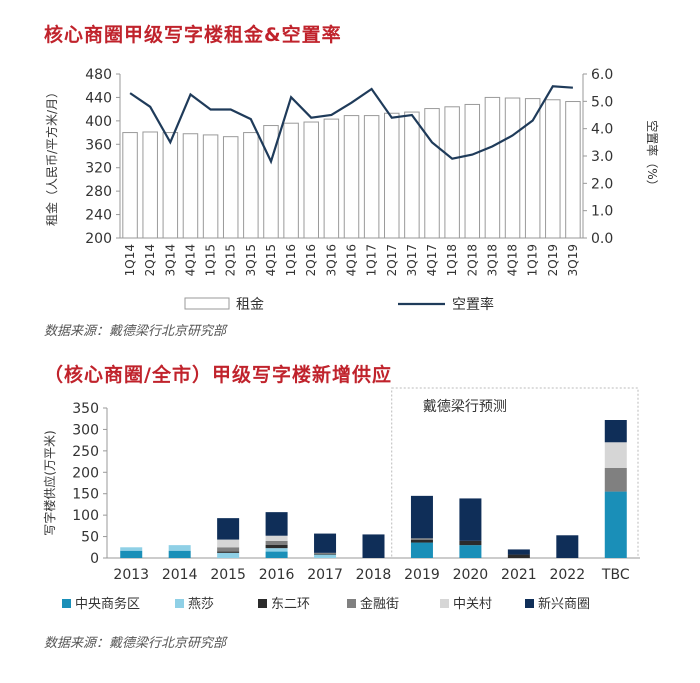 The image size is (700, 683). Describe the element at coordinates (602, 184) in the screenshot. I see `y2-tick-label: 2.0` at that location.